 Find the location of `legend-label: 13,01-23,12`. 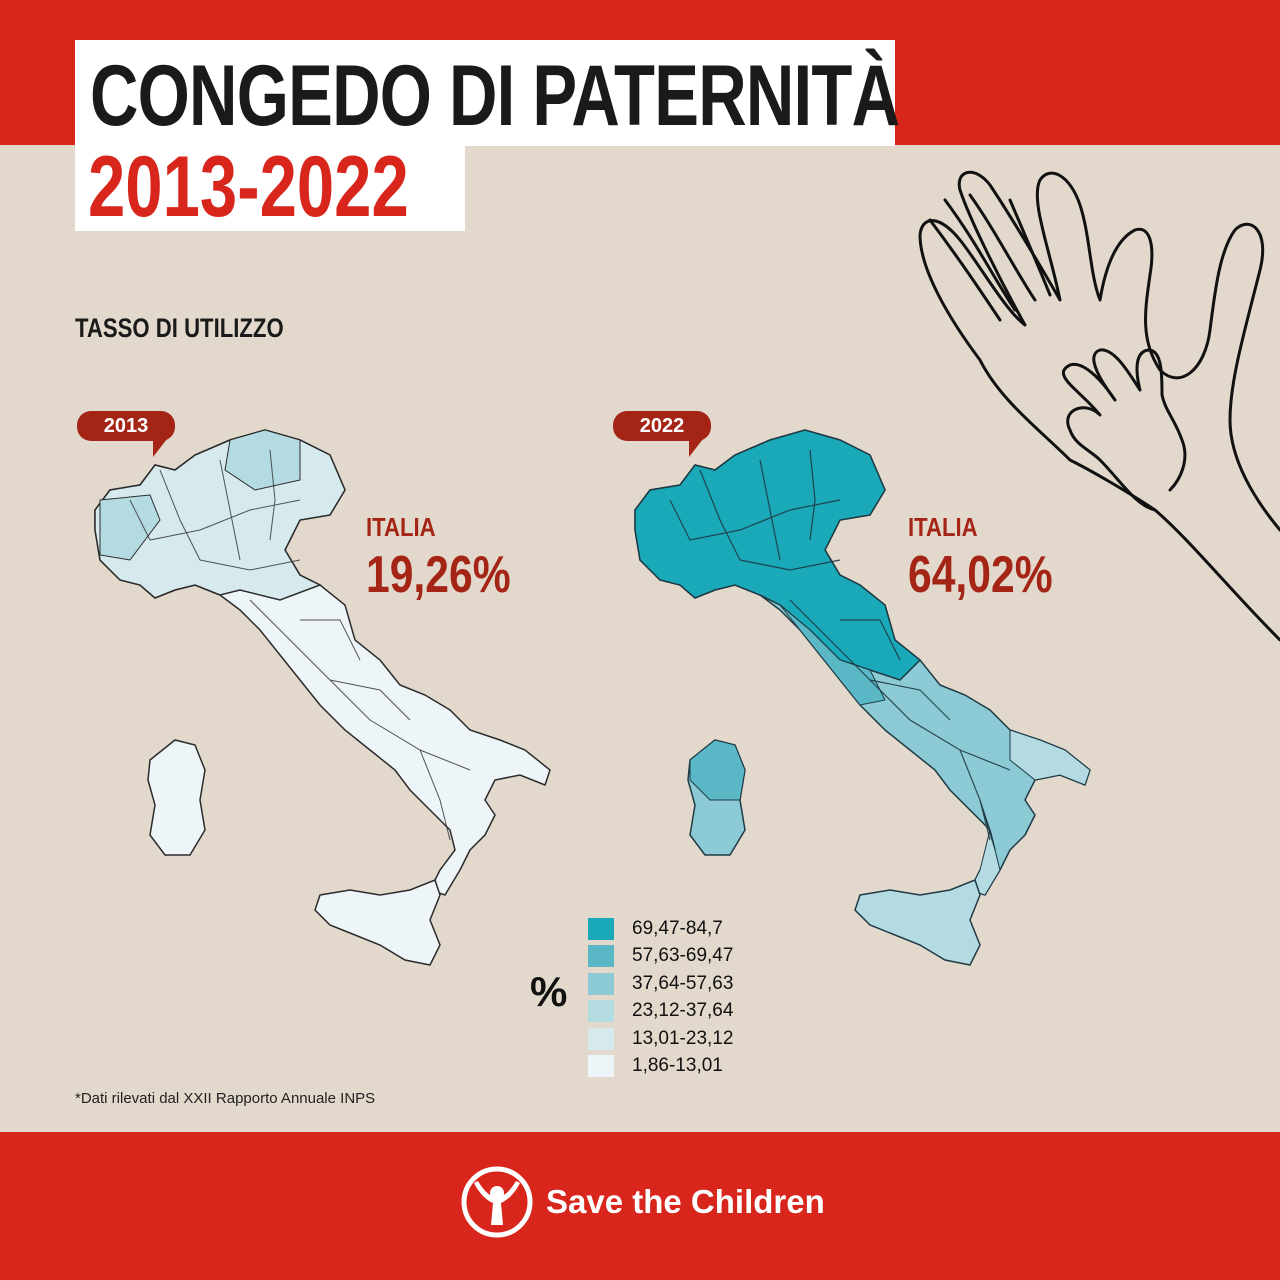

legend-label: 13,01-23,12 is located at coordinates (683, 1038).